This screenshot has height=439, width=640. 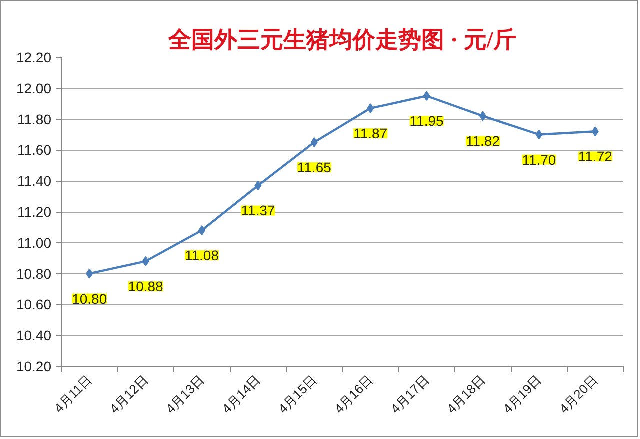 I want to click on data-label: 11.72, so click(x=595, y=156).